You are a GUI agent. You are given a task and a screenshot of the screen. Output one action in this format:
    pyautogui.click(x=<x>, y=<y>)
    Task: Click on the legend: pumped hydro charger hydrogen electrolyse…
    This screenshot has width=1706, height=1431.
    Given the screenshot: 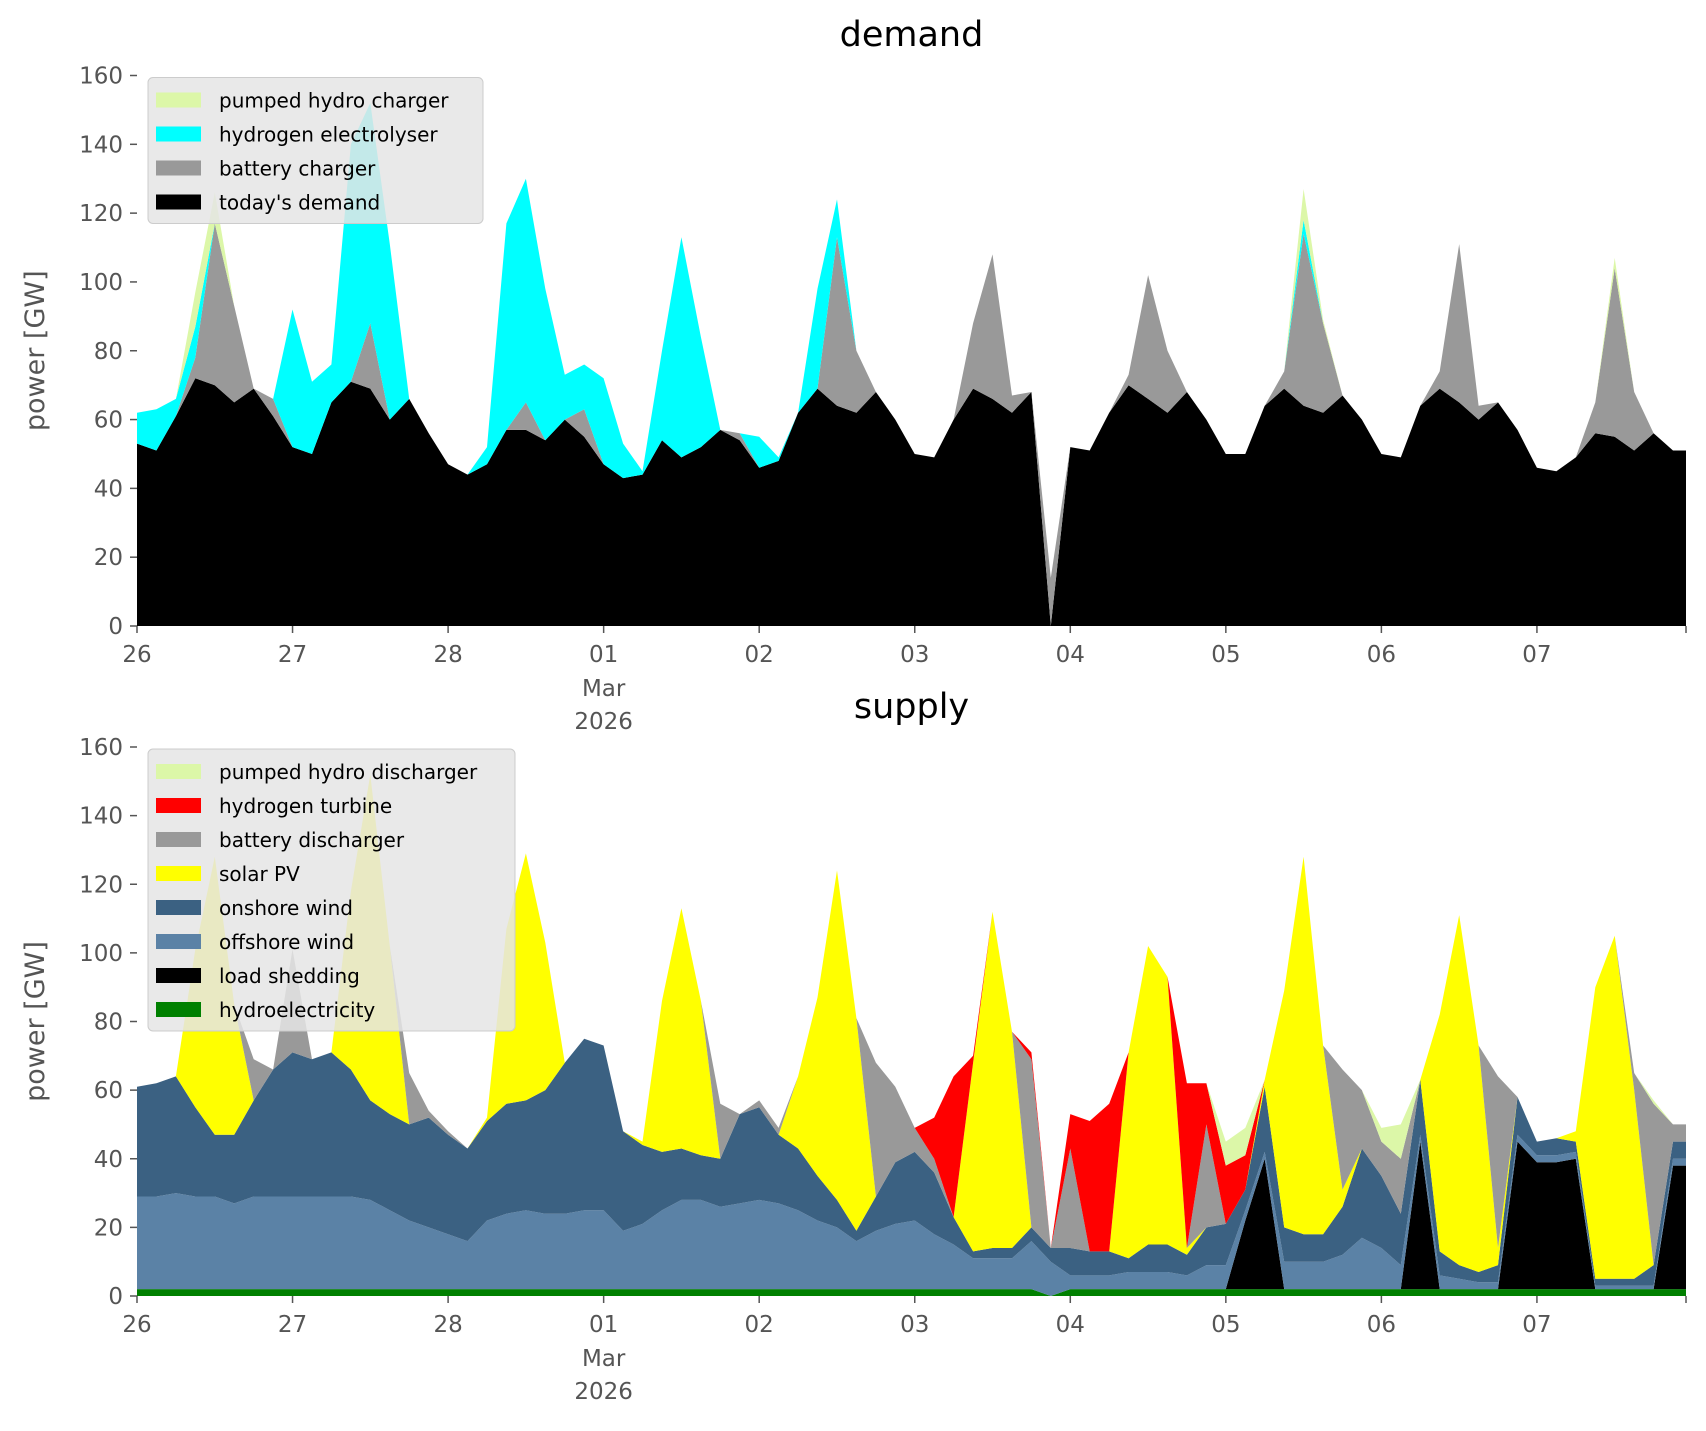 What is the action you would take?
    pyautogui.click(x=315, y=150)
    